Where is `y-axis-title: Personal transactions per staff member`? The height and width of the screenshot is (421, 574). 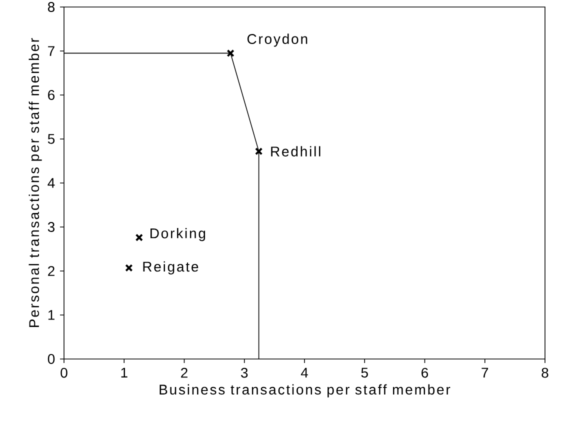 y-axis-title: Personal transactions per staff member is located at coordinates (35, 182).